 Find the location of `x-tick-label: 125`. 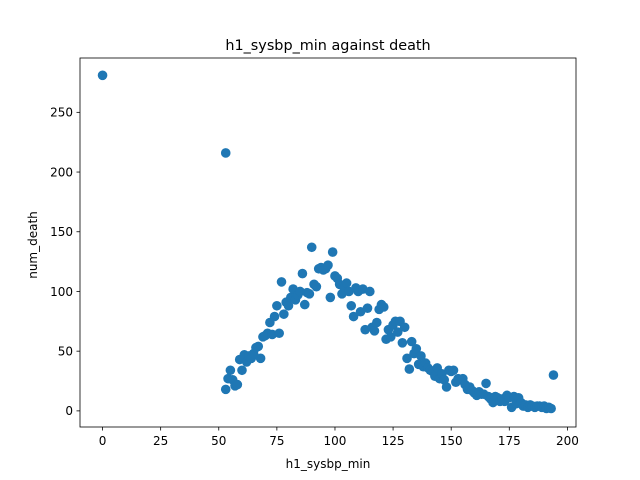

x-tick-label: 125 is located at coordinates (393, 441).